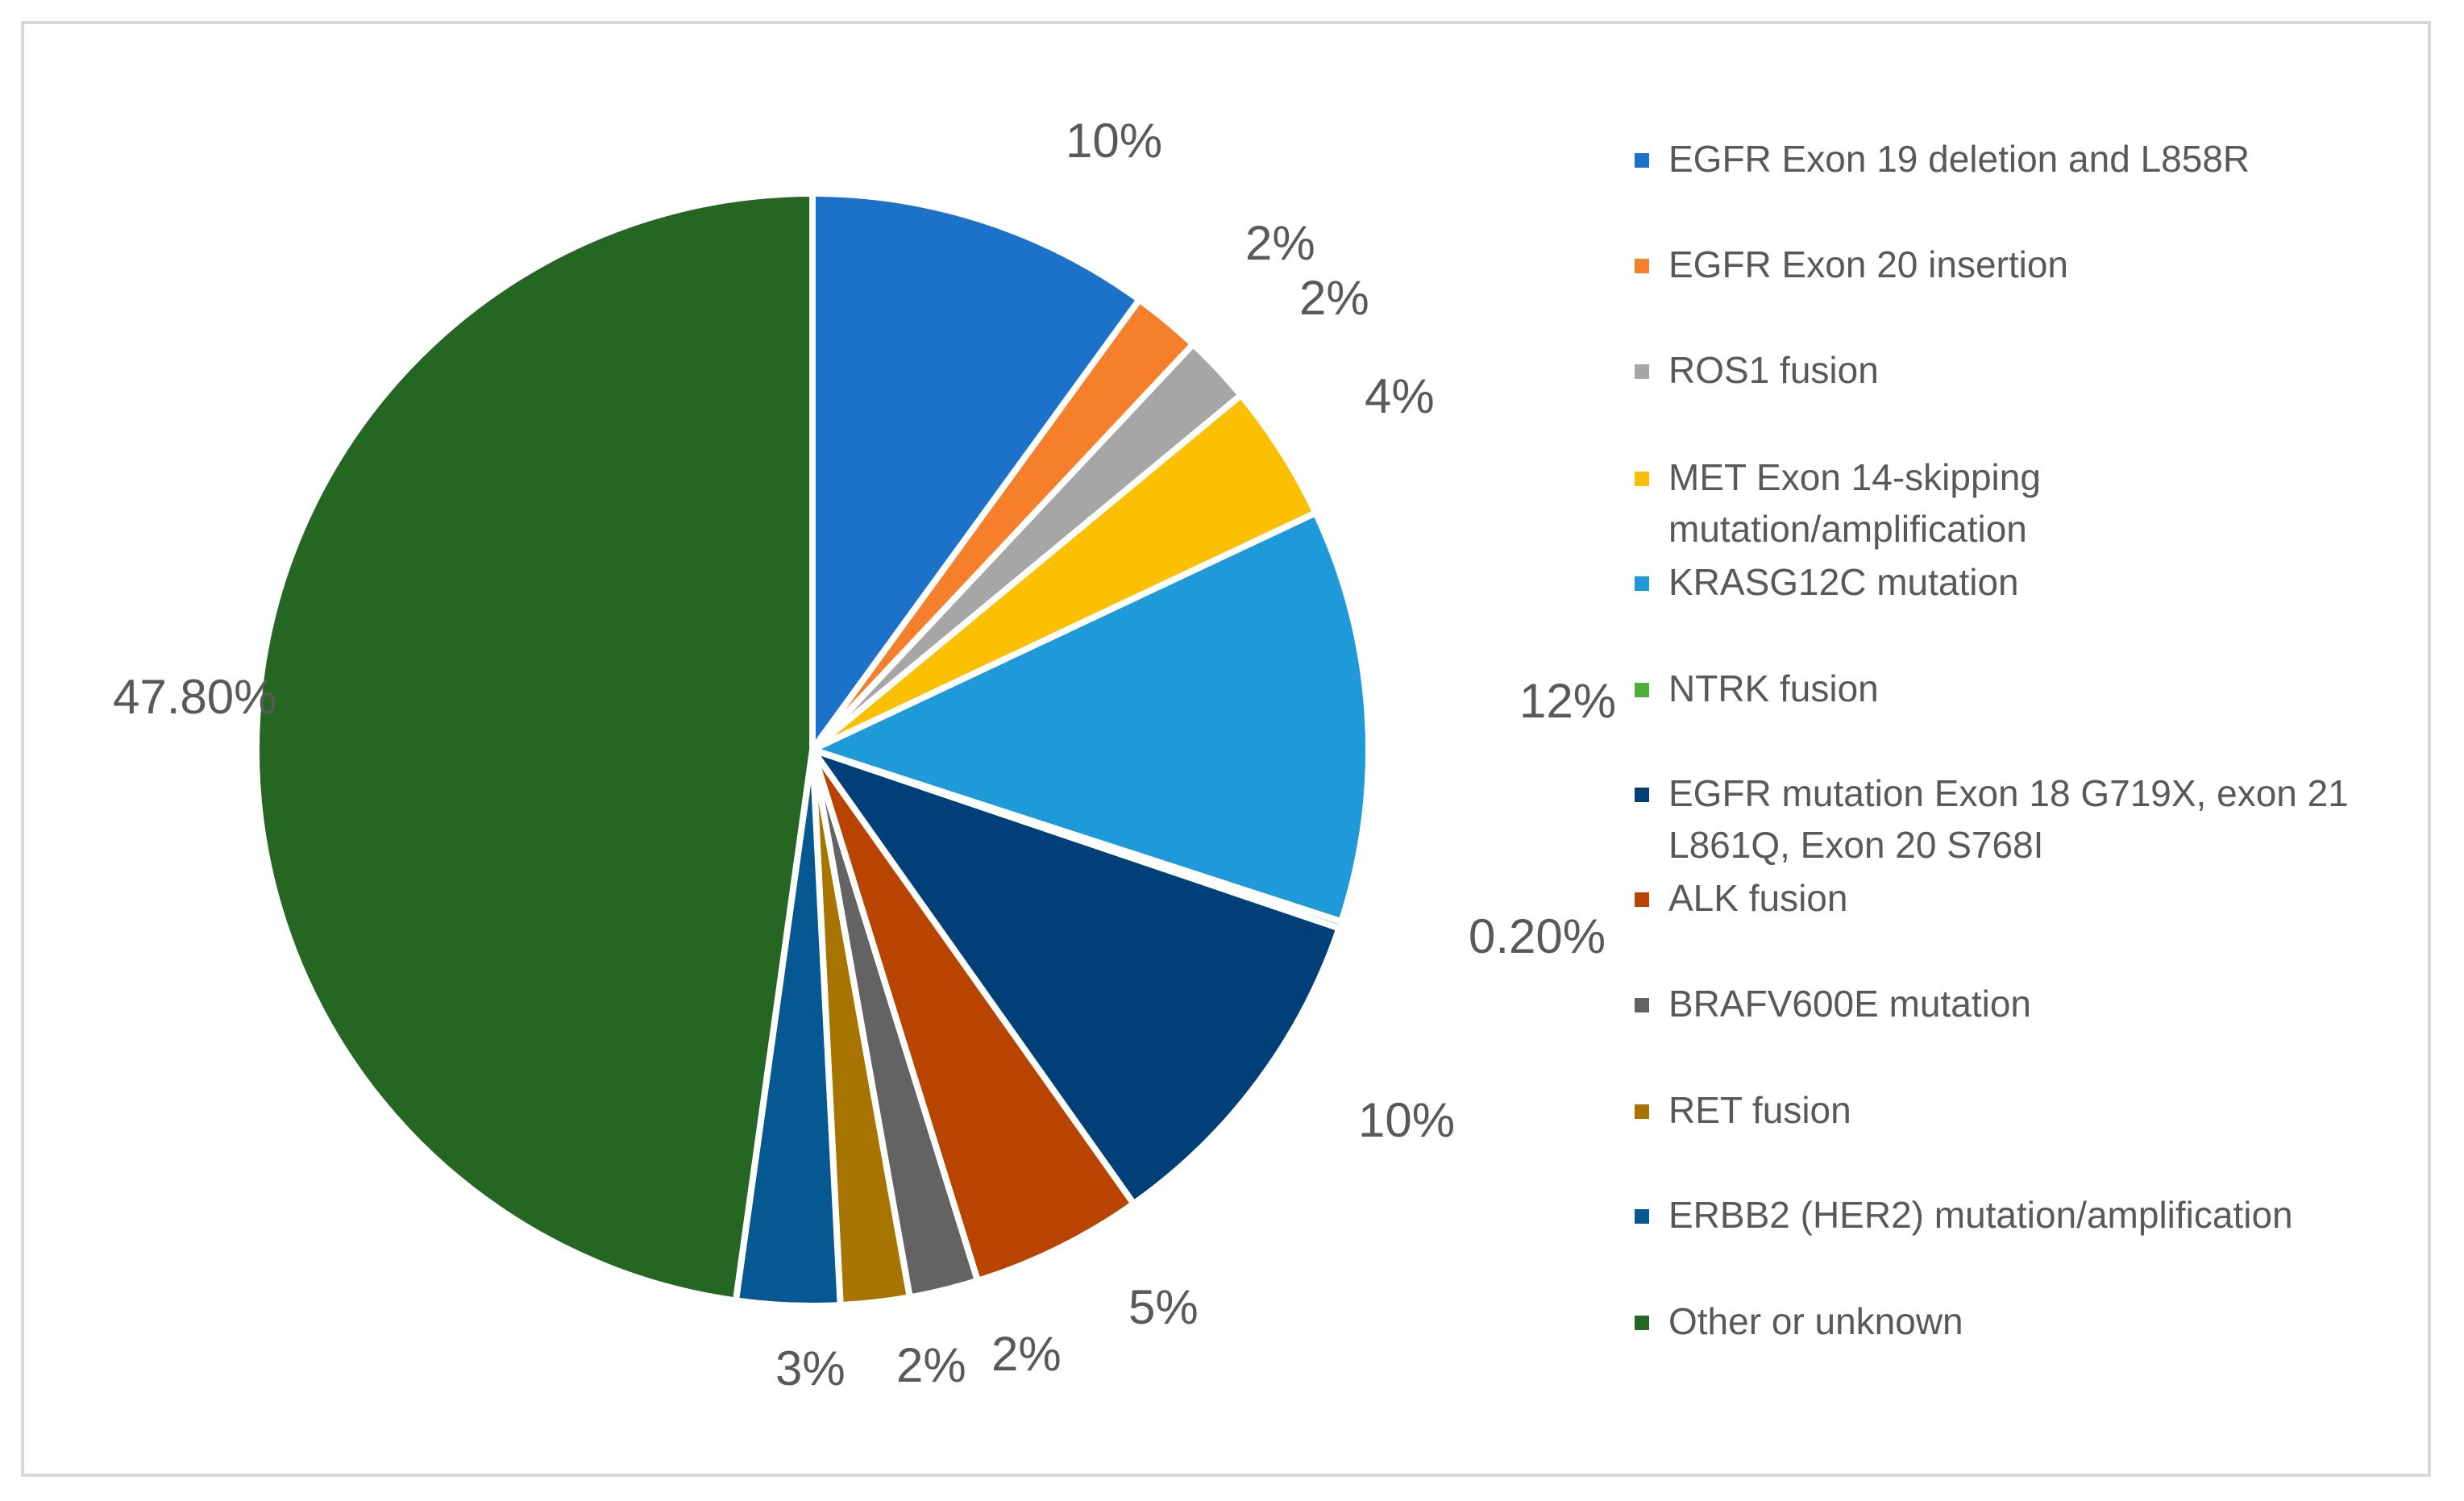 This screenshot has width=2464, height=1501. What do you see at coordinates (2022, 688) in the screenshot?
I see `legend-item: NTRK fusion` at bounding box center [2022, 688].